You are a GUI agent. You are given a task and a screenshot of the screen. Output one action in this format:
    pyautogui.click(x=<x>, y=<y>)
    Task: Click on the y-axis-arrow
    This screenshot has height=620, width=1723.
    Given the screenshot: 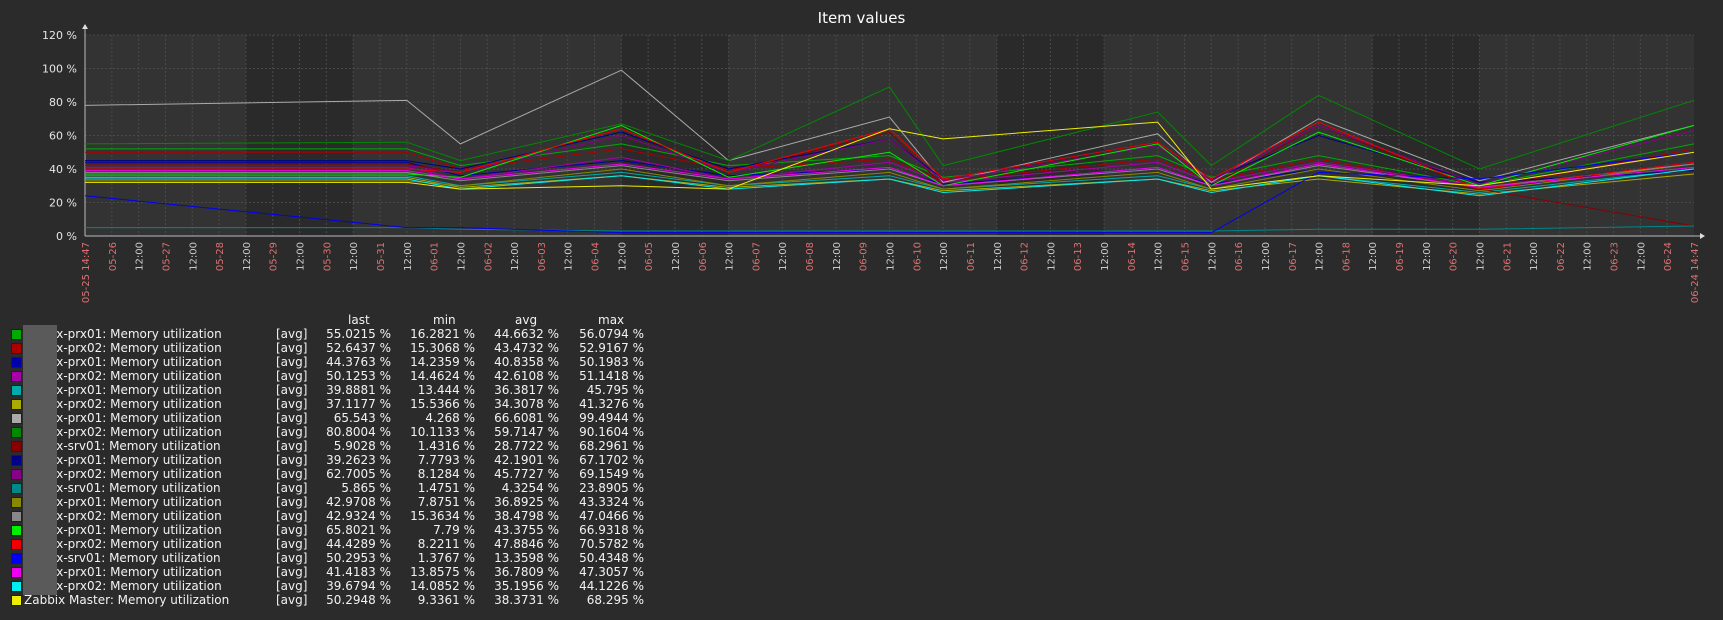 What is the action you would take?
    pyautogui.click(x=85, y=26)
    